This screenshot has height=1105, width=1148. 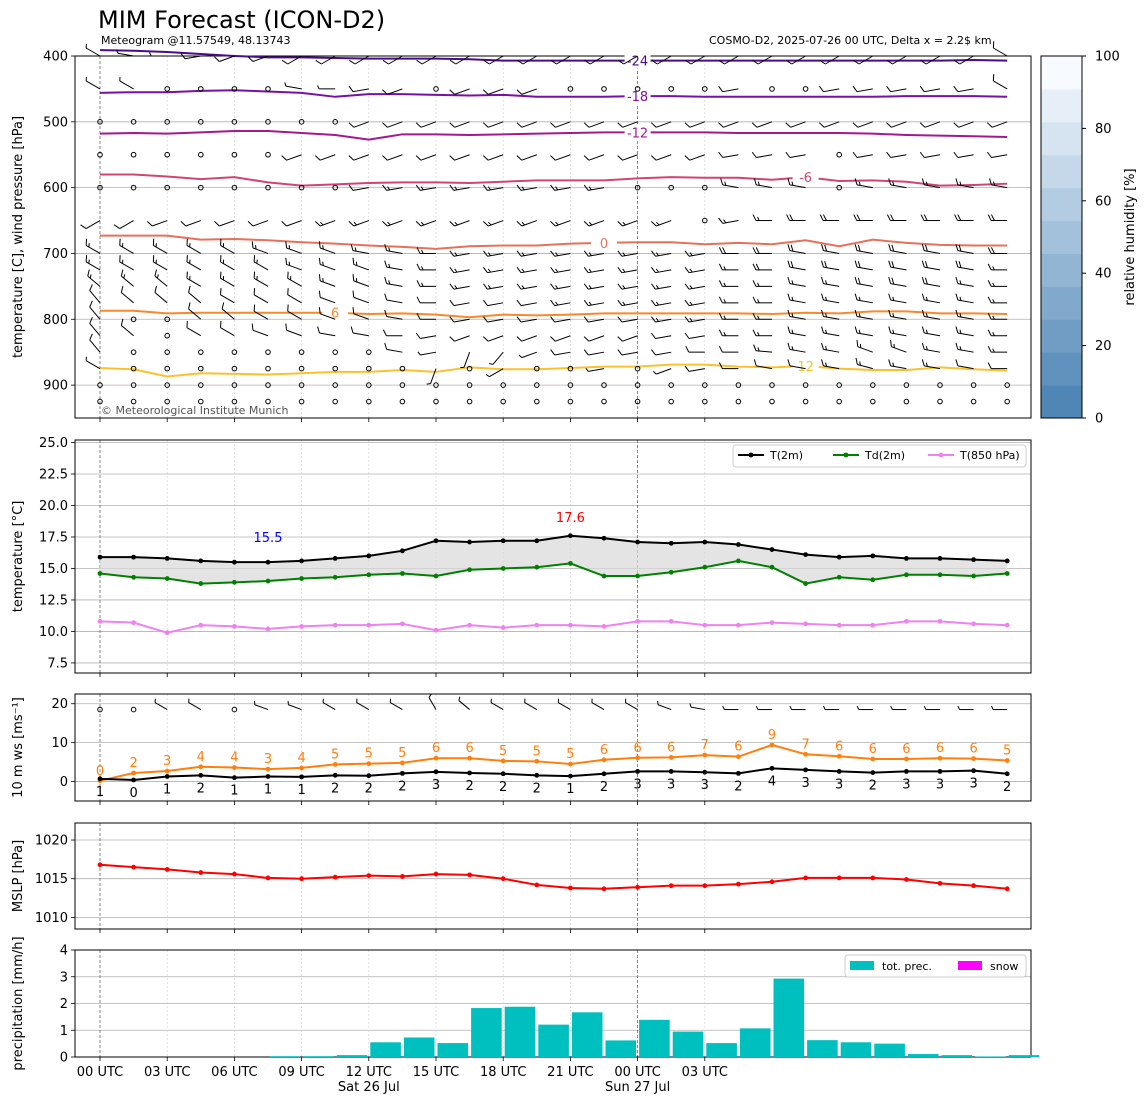 What do you see at coordinates (1061, 138) in the screenshot?
I see `colorbar-band` at bounding box center [1061, 138].